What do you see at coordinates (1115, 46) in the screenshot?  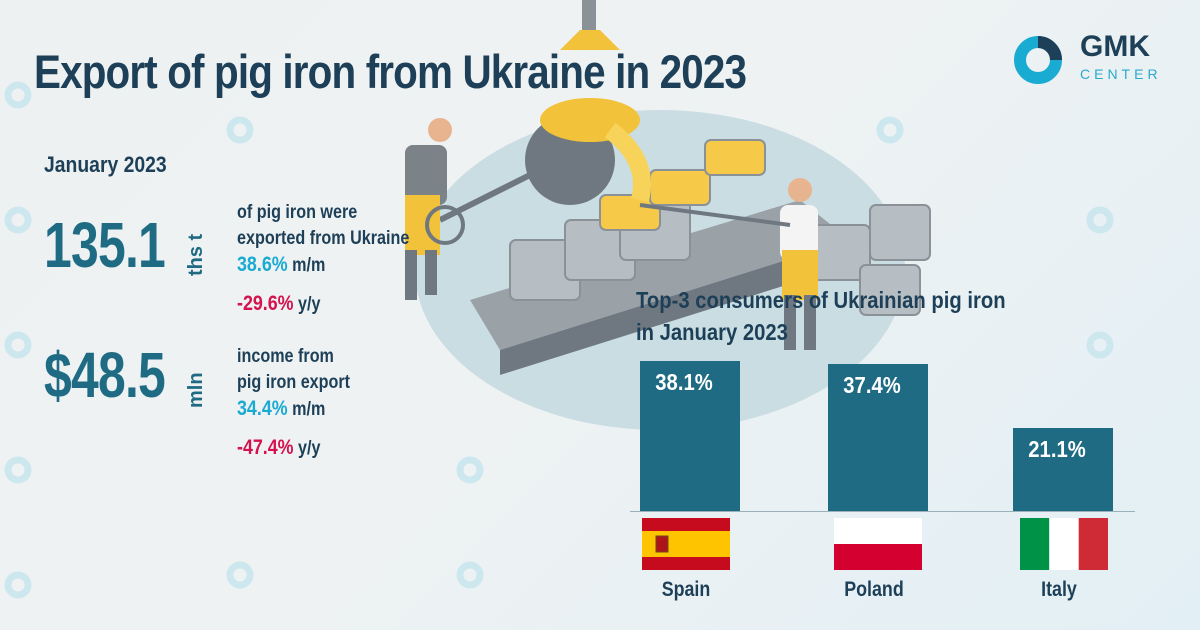 I see `logo-name: GMK` at bounding box center [1115, 46].